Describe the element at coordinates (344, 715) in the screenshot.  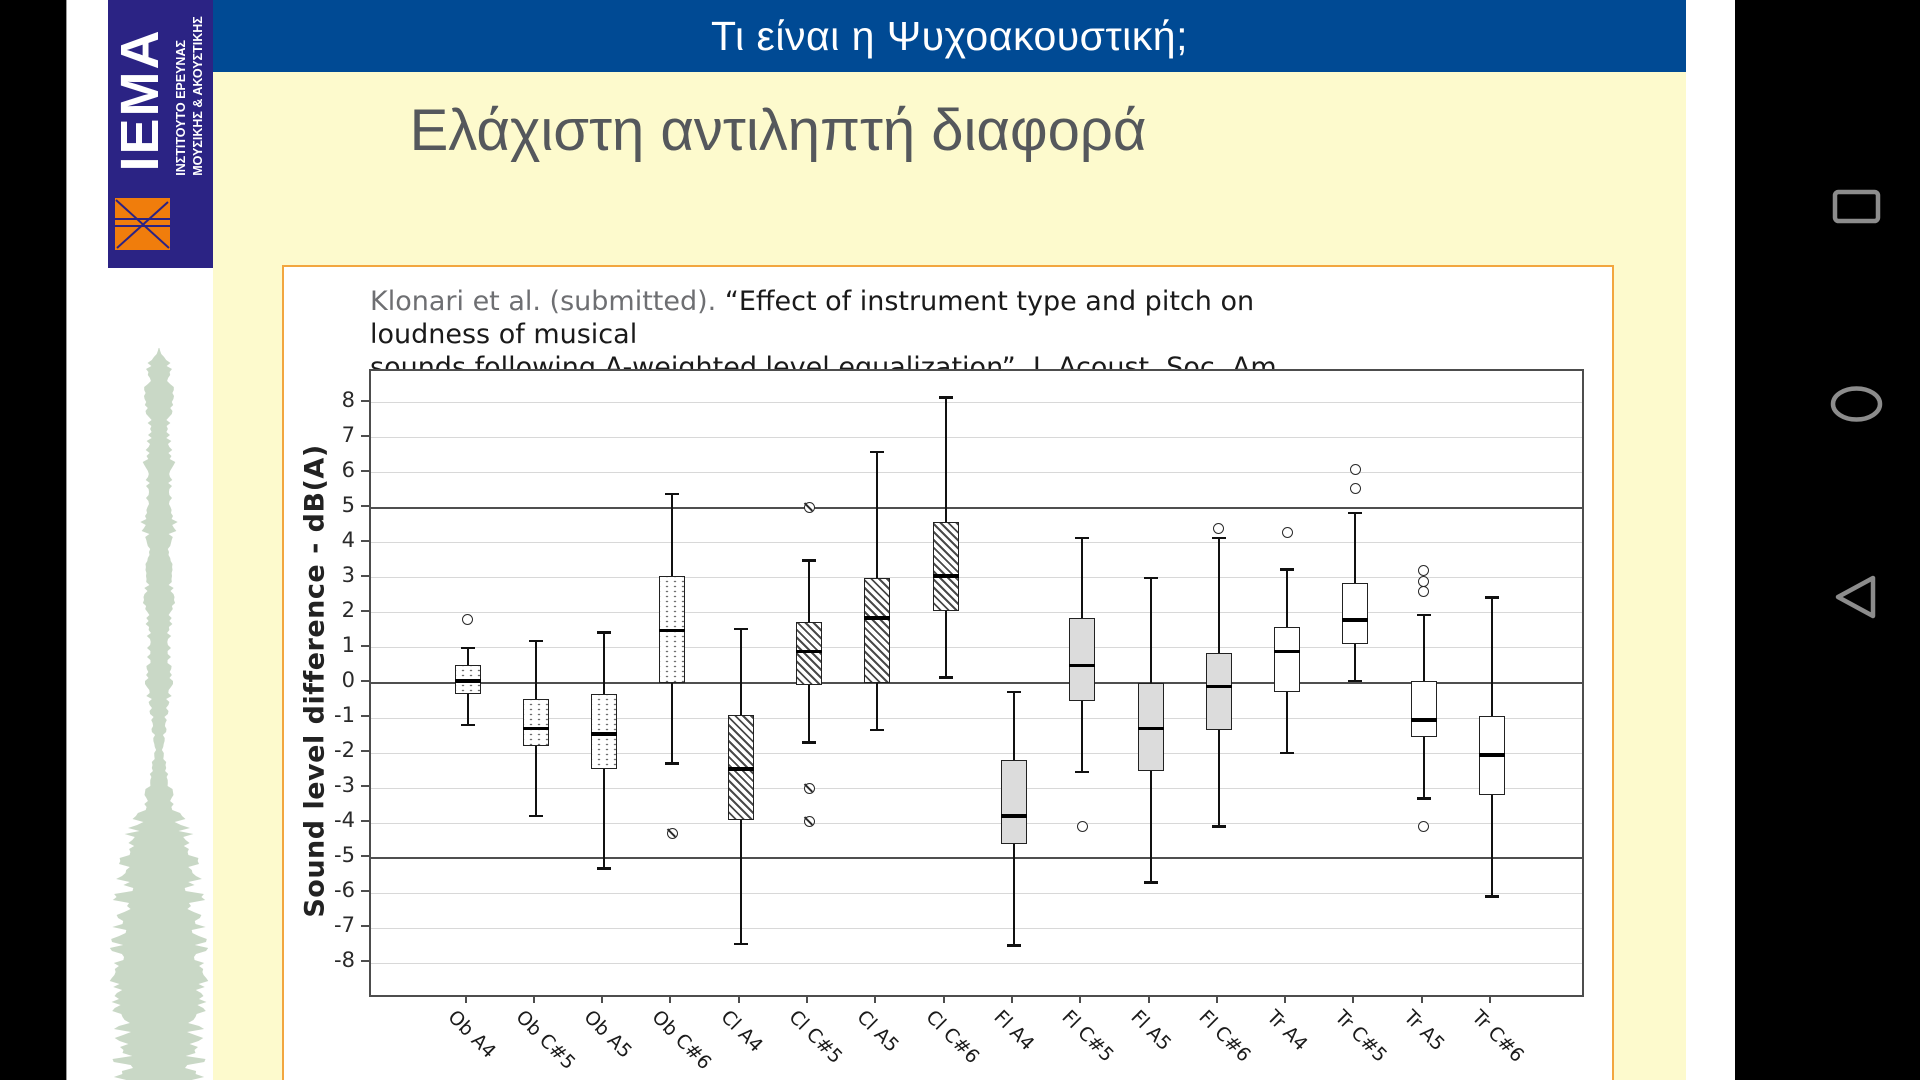
I see `y-tick-label: -1` at that location.